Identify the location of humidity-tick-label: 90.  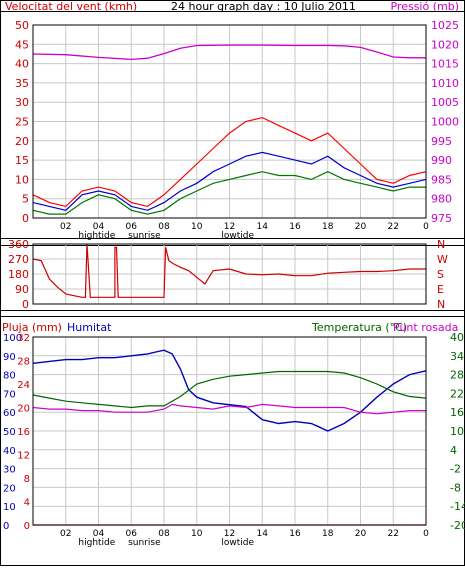
(9, 357).